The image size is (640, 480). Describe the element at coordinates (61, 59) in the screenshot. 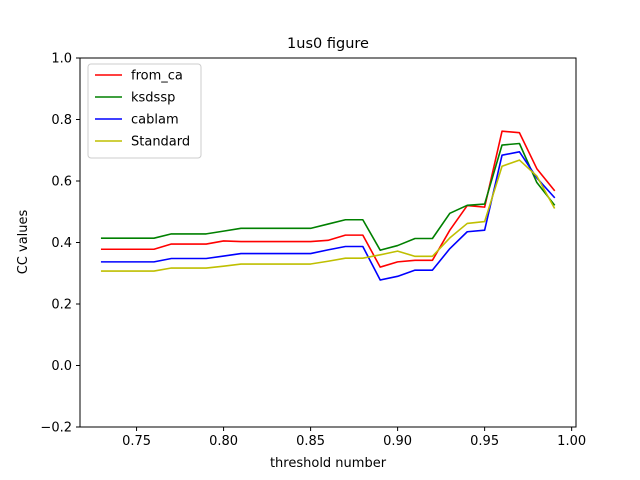

I see `y-tick-label: 1.0` at that location.